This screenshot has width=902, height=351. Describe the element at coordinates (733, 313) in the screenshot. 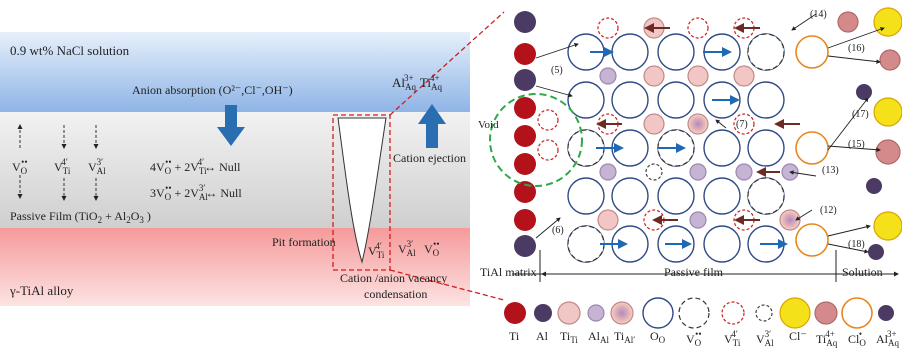

I see `legend-v-ti-glyph` at that location.